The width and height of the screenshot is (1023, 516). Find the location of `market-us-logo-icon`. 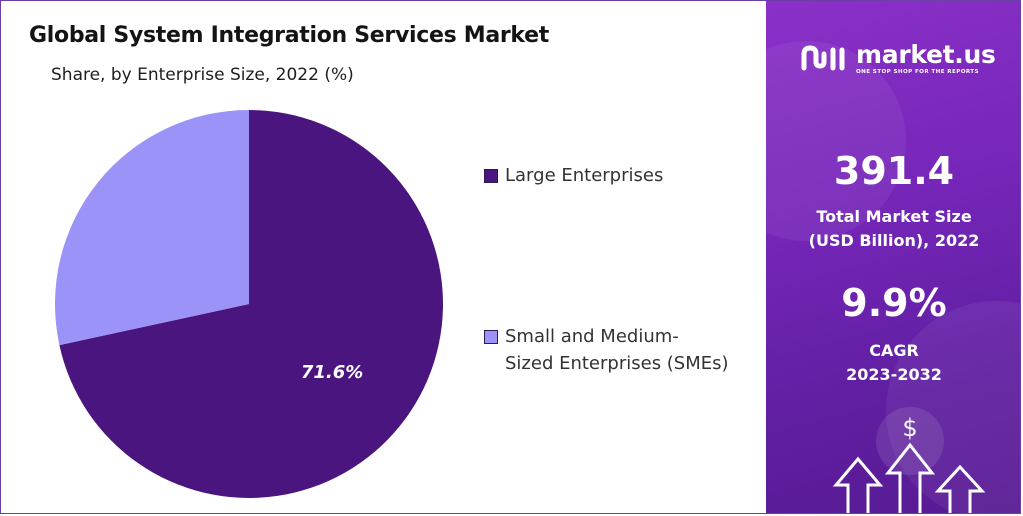

market-us-logo-icon is located at coordinates (823, 58).